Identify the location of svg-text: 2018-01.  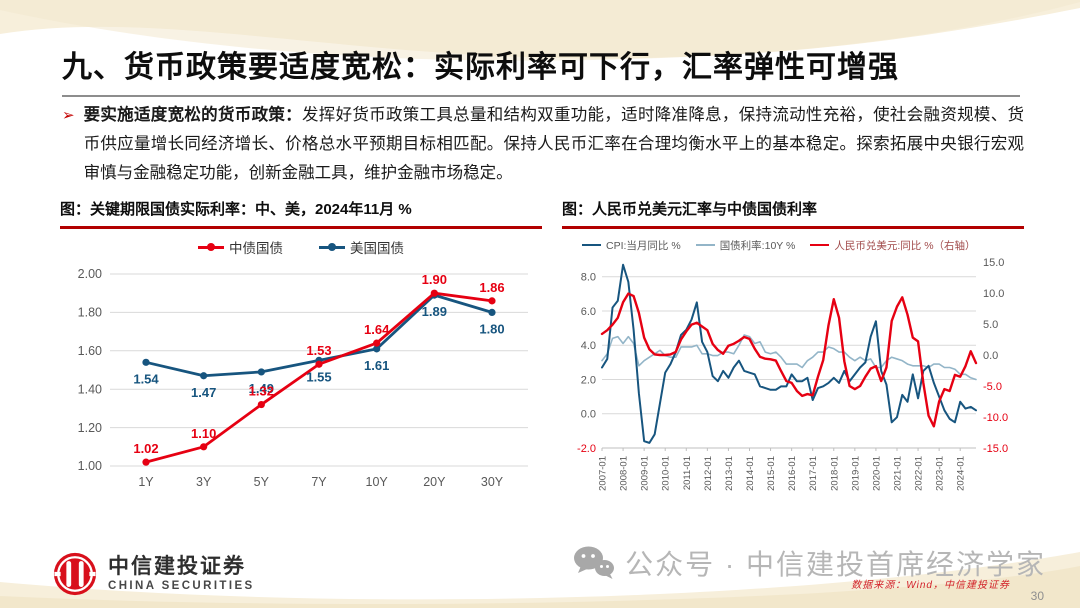
(834, 473).